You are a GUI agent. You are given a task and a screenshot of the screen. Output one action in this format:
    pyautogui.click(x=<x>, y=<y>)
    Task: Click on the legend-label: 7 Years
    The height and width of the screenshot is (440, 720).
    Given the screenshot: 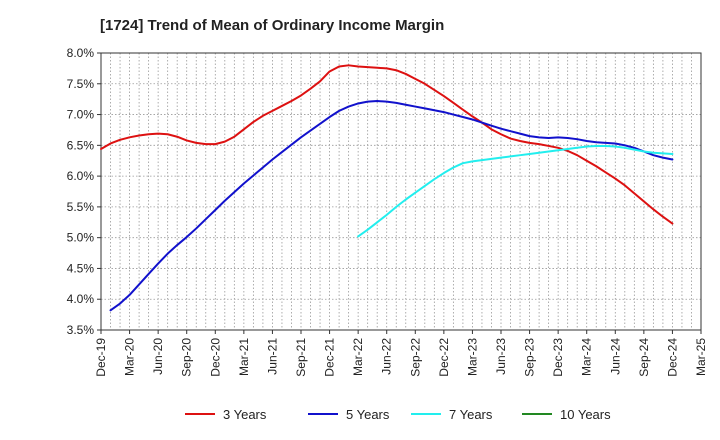 What is the action you would take?
    pyautogui.click(x=471, y=414)
    